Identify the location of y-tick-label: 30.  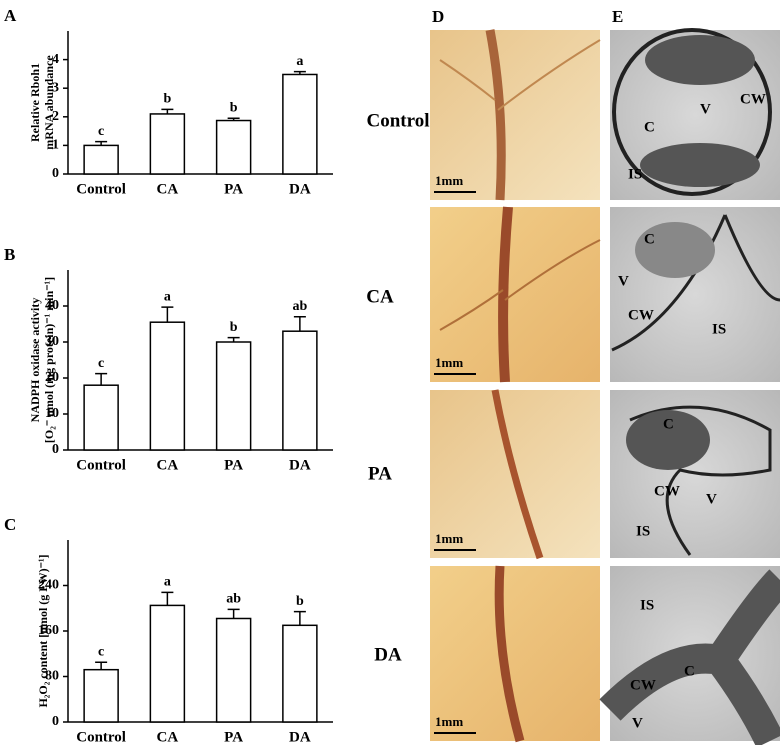
(52, 341).